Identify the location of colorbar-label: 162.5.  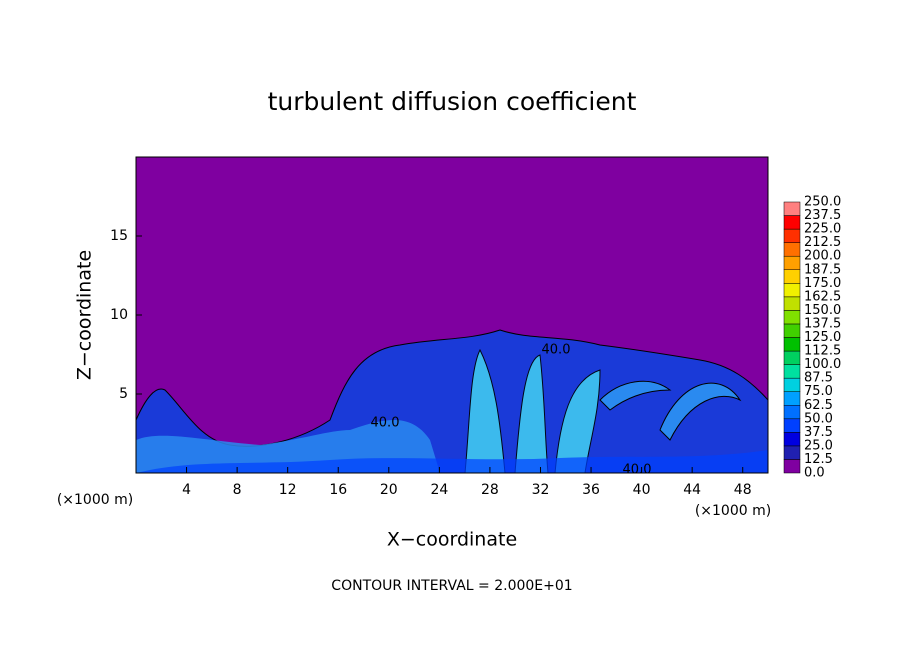
(822, 296).